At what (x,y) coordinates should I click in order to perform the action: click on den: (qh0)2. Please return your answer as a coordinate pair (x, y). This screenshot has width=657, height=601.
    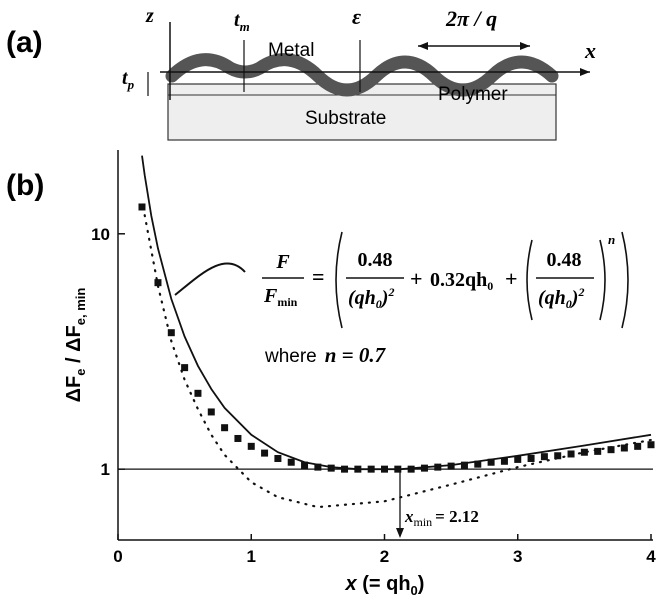
    Looking at the image, I should click on (371, 298).